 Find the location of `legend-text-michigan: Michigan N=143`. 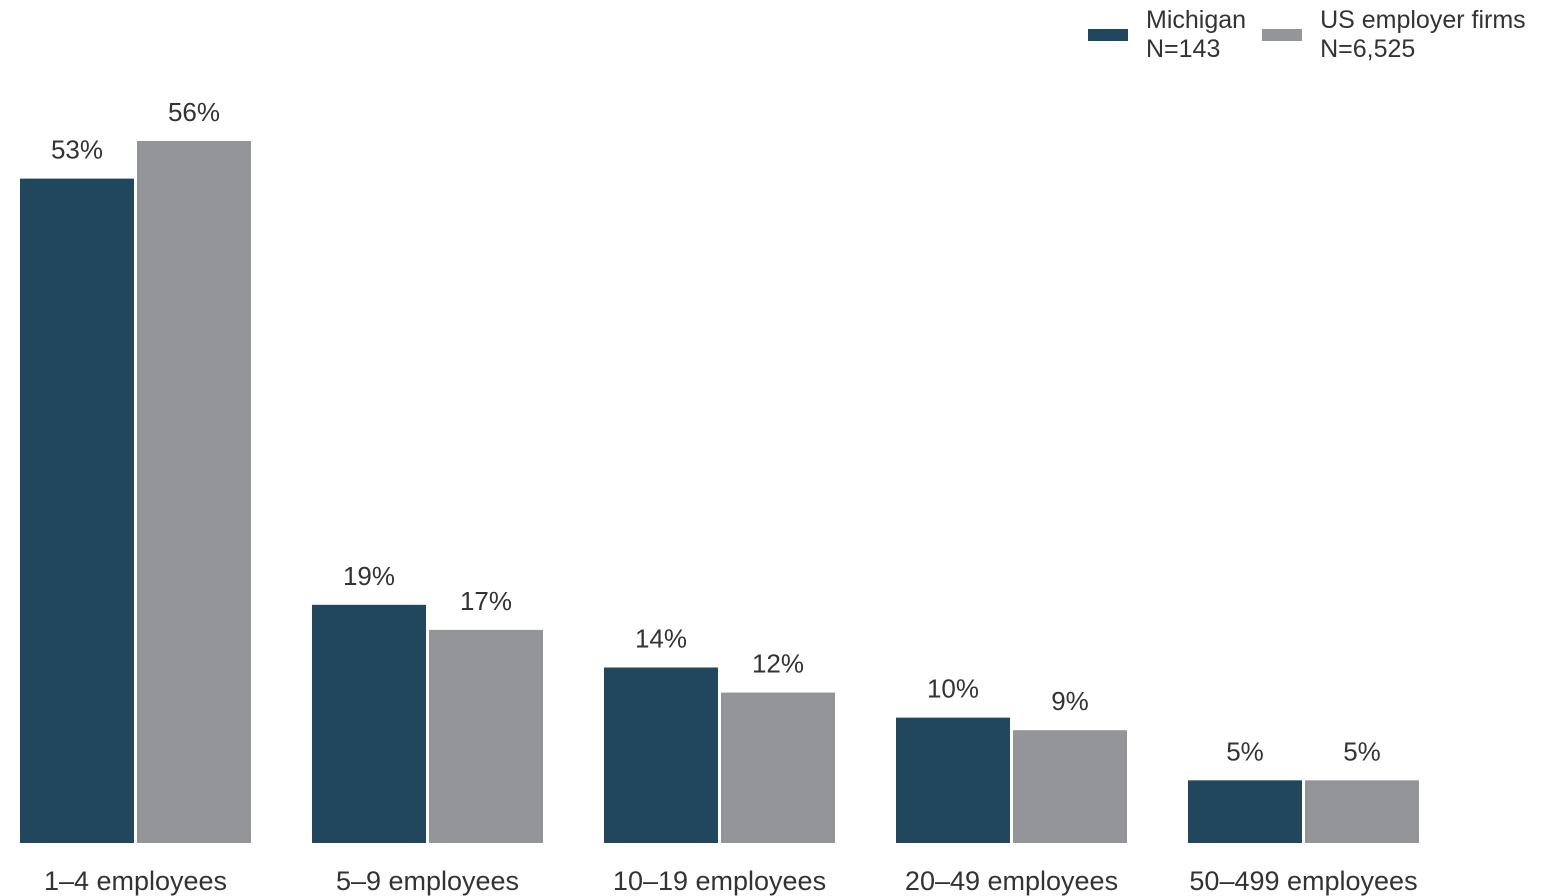

legend-text-michigan: Michigan N=143 is located at coordinates (1196, 35).